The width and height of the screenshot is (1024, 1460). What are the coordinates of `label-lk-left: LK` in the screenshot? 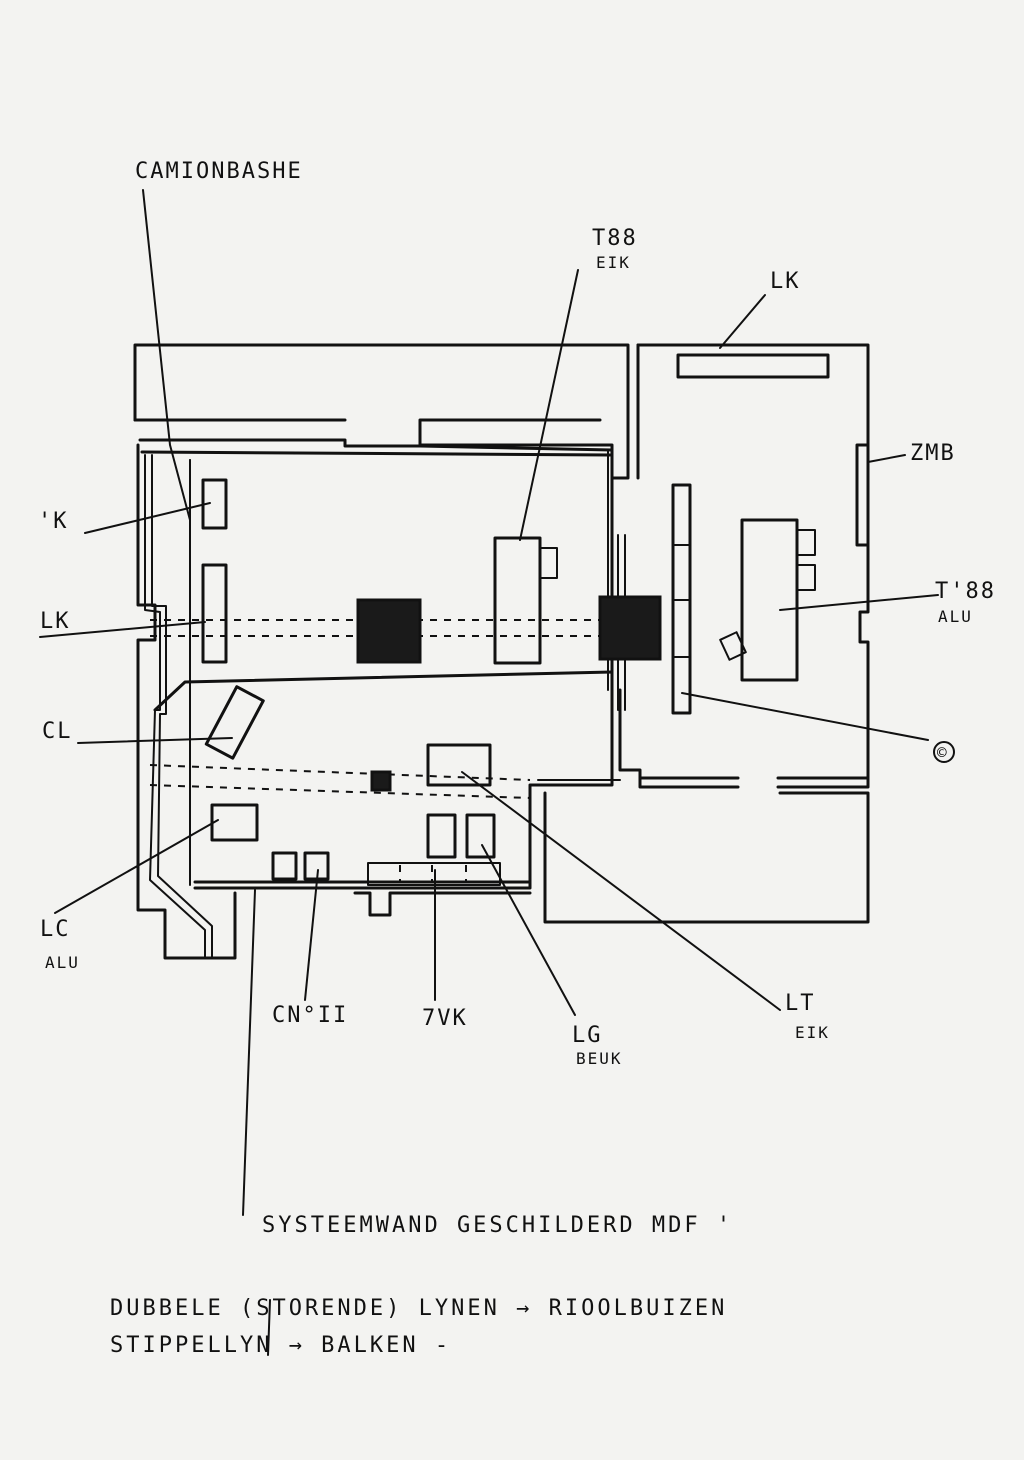 It's located at (55, 621).